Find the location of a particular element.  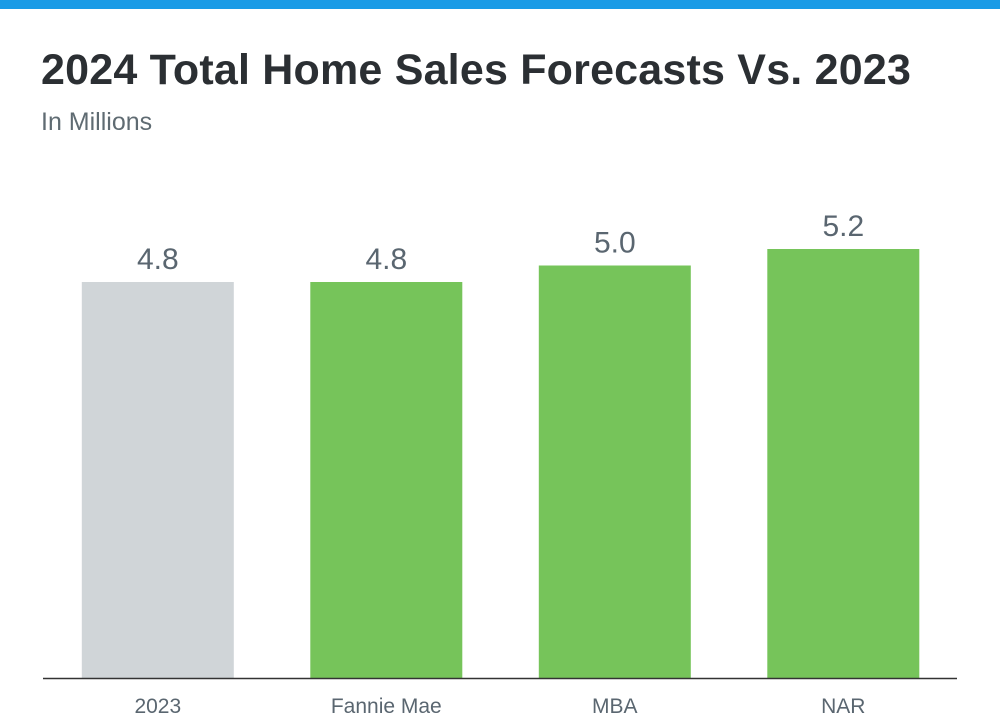

chart-subtitle: In Millions is located at coordinates (97, 122).